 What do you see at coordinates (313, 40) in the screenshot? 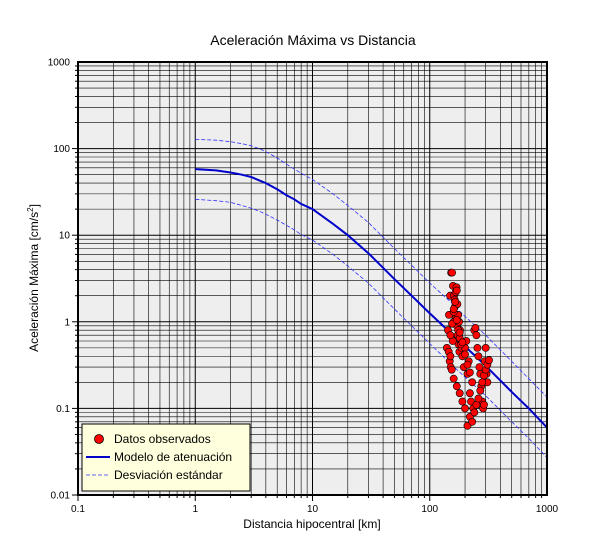
I see `chart-title: Aceleración Máxima vs Distancia` at bounding box center [313, 40].